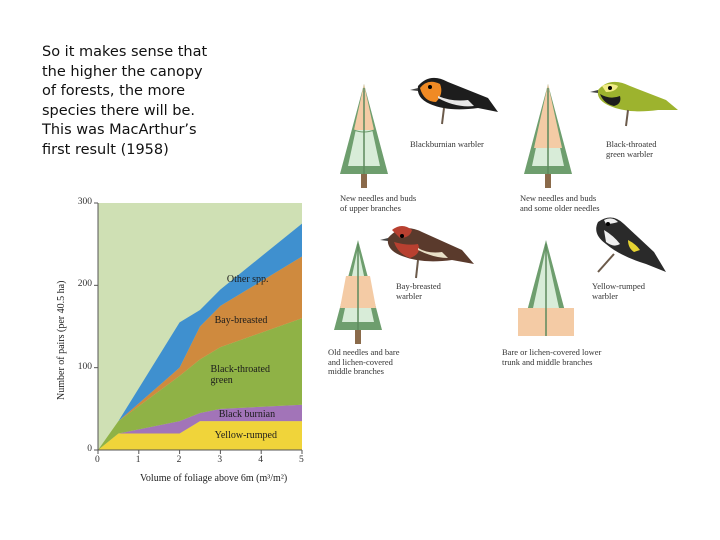 The width and height of the screenshot is (720, 540). Describe the element at coordinates (84, 284) in the screenshot. I see `y-tick-label: 200` at that location.